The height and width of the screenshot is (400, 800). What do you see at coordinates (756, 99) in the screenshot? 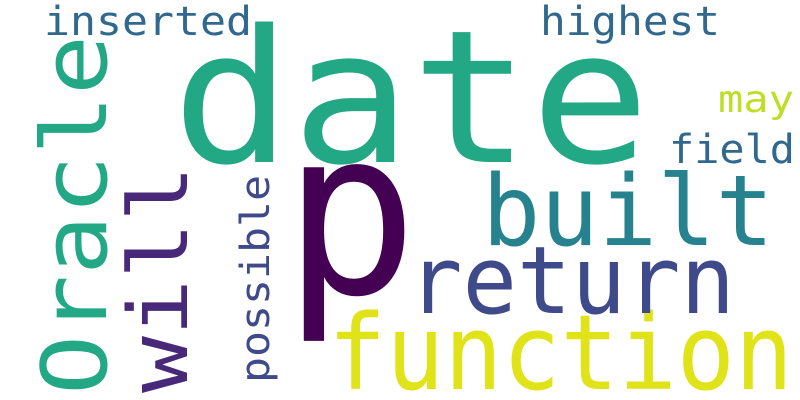
I see `word-may: may` at bounding box center [756, 99].